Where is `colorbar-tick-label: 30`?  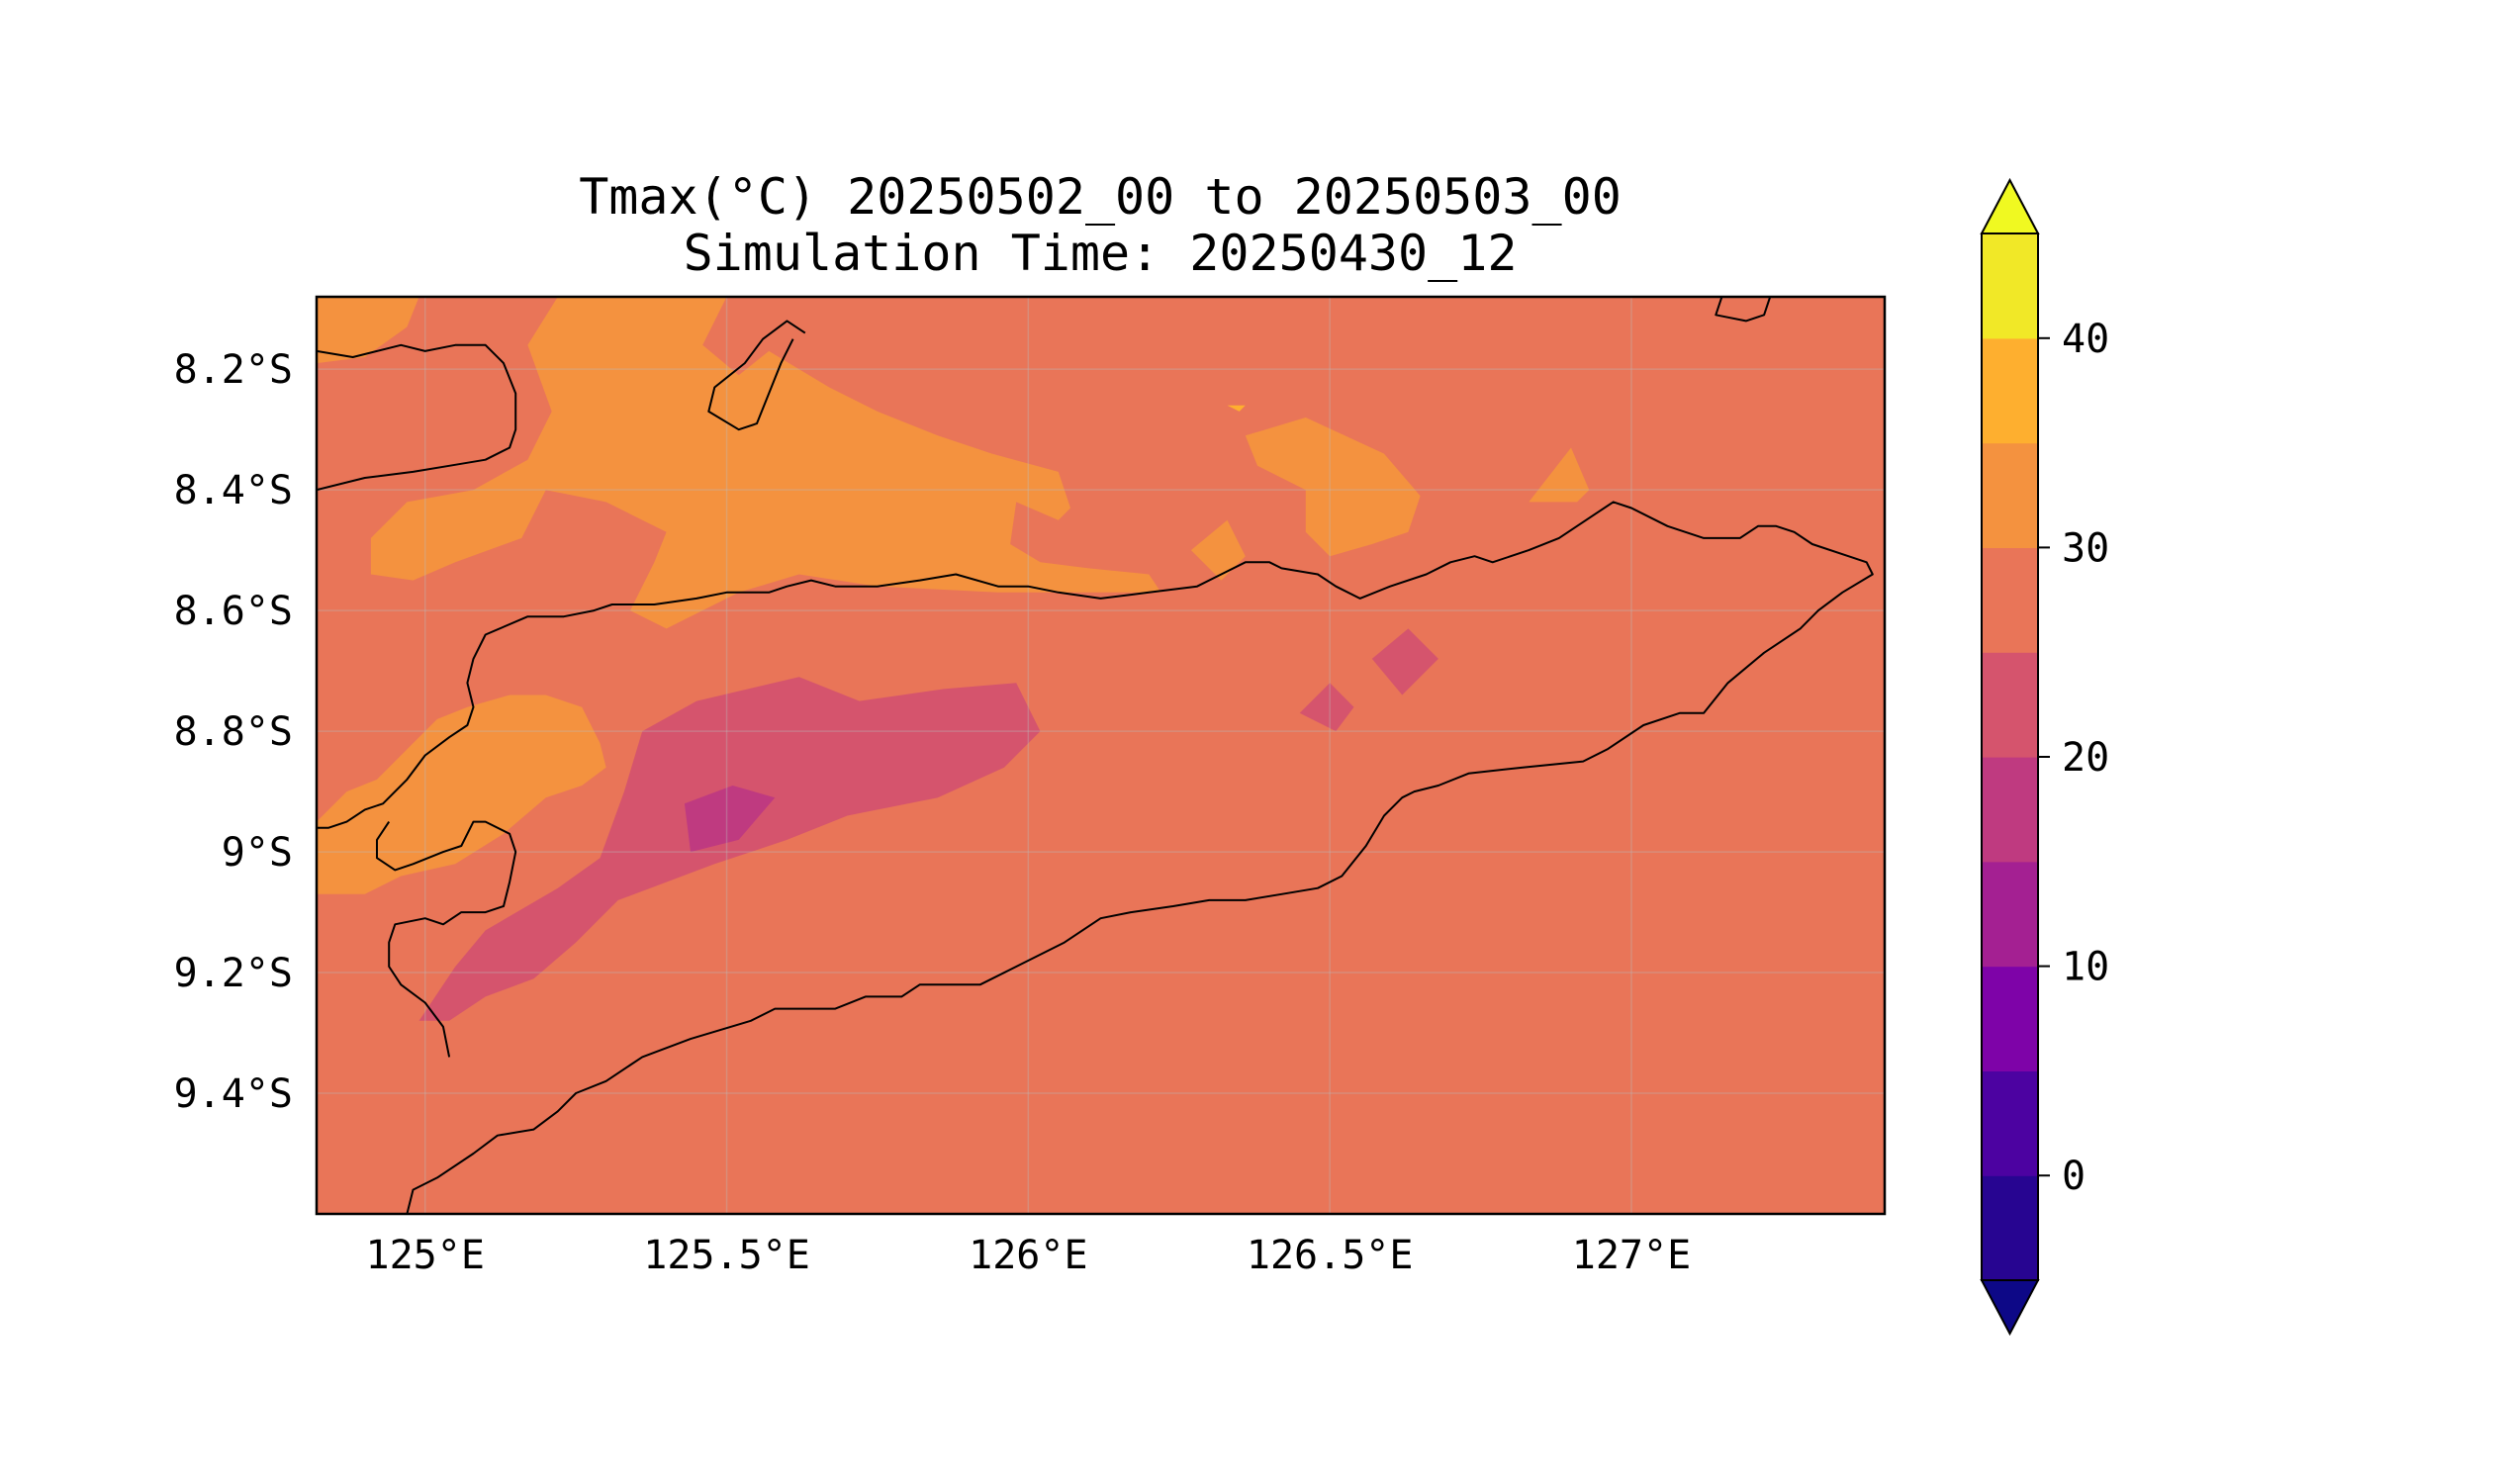 colorbar-tick-label: 30 is located at coordinates (2085, 548).